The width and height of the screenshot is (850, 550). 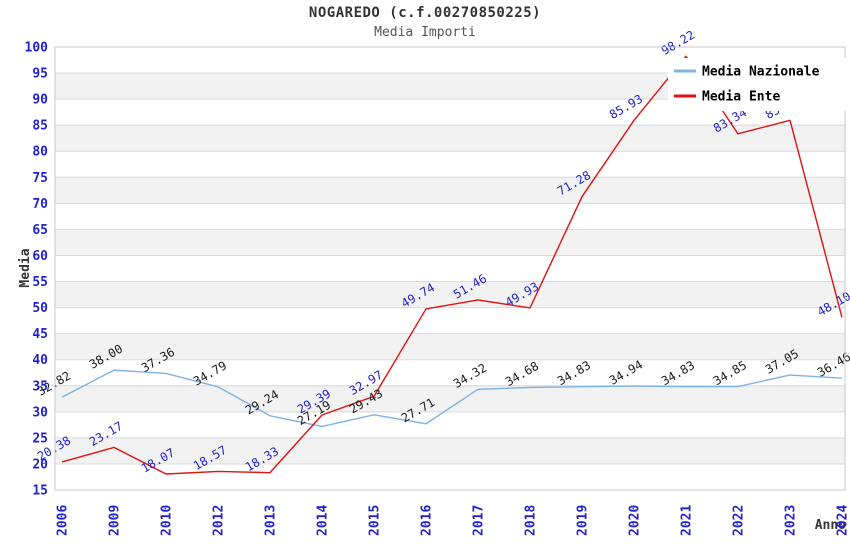 What do you see at coordinates (219, 520) in the screenshot?
I see `x-tick-label: 2012` at bounding box center [219, 520].